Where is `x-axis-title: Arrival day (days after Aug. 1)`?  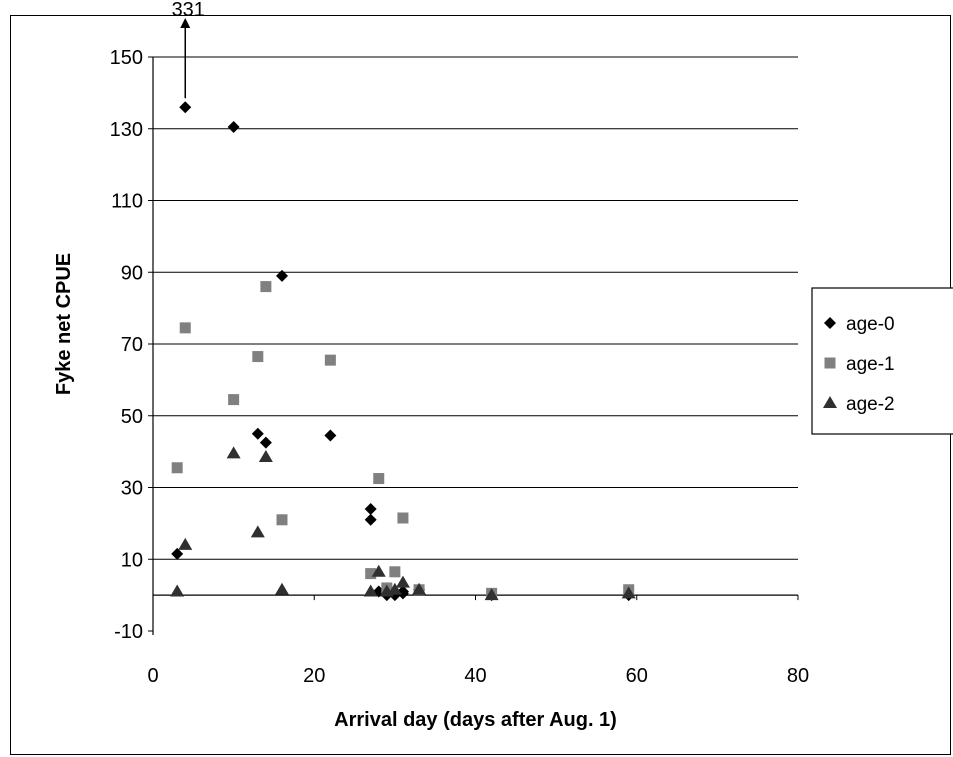
x-axis-title: Arrival day (days after Aug. 1) is located at coordinates (475, 720).